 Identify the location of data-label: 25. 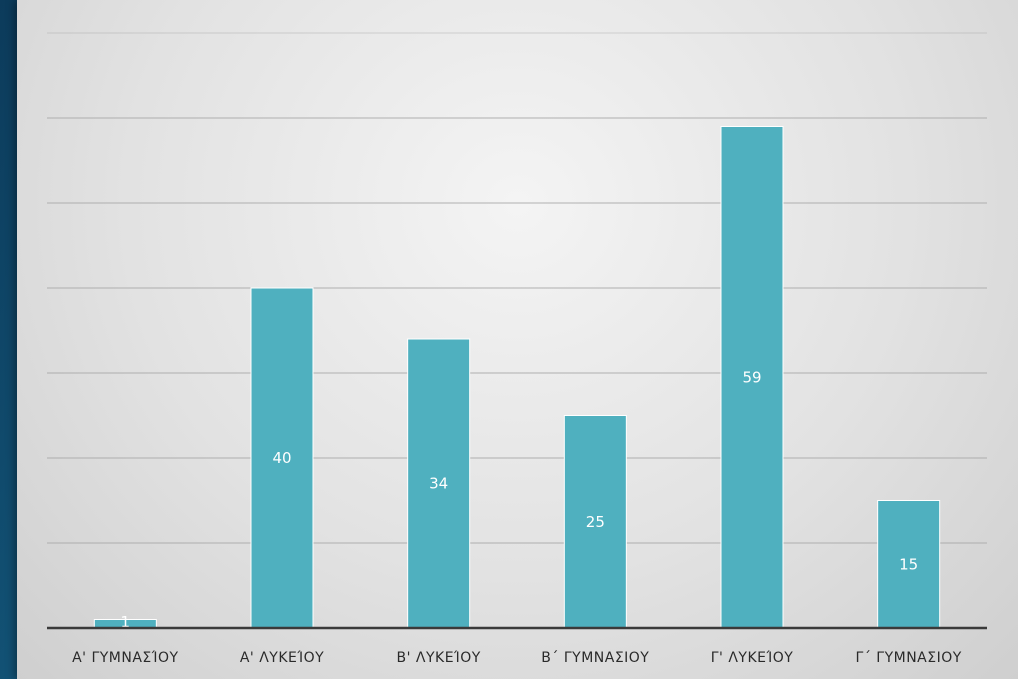
(595, 522).